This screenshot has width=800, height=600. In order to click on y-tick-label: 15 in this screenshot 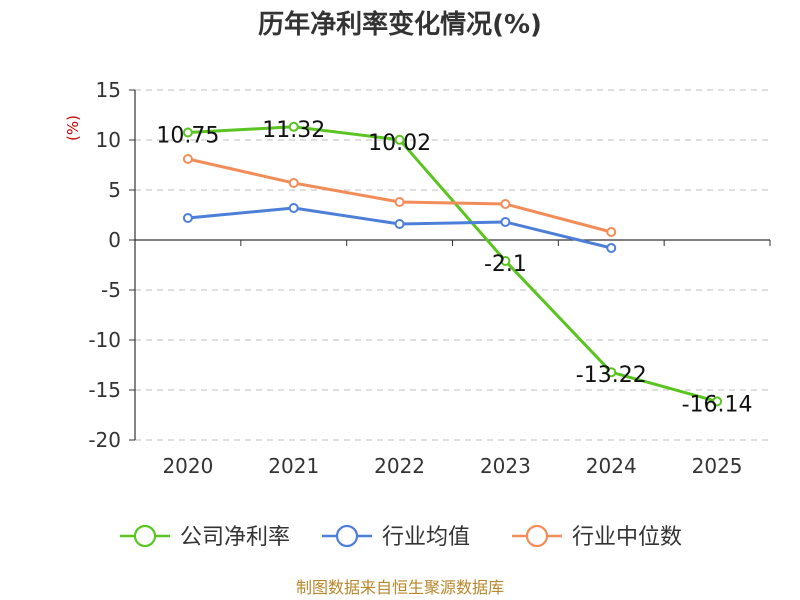, I will do `click(108, 90)`.